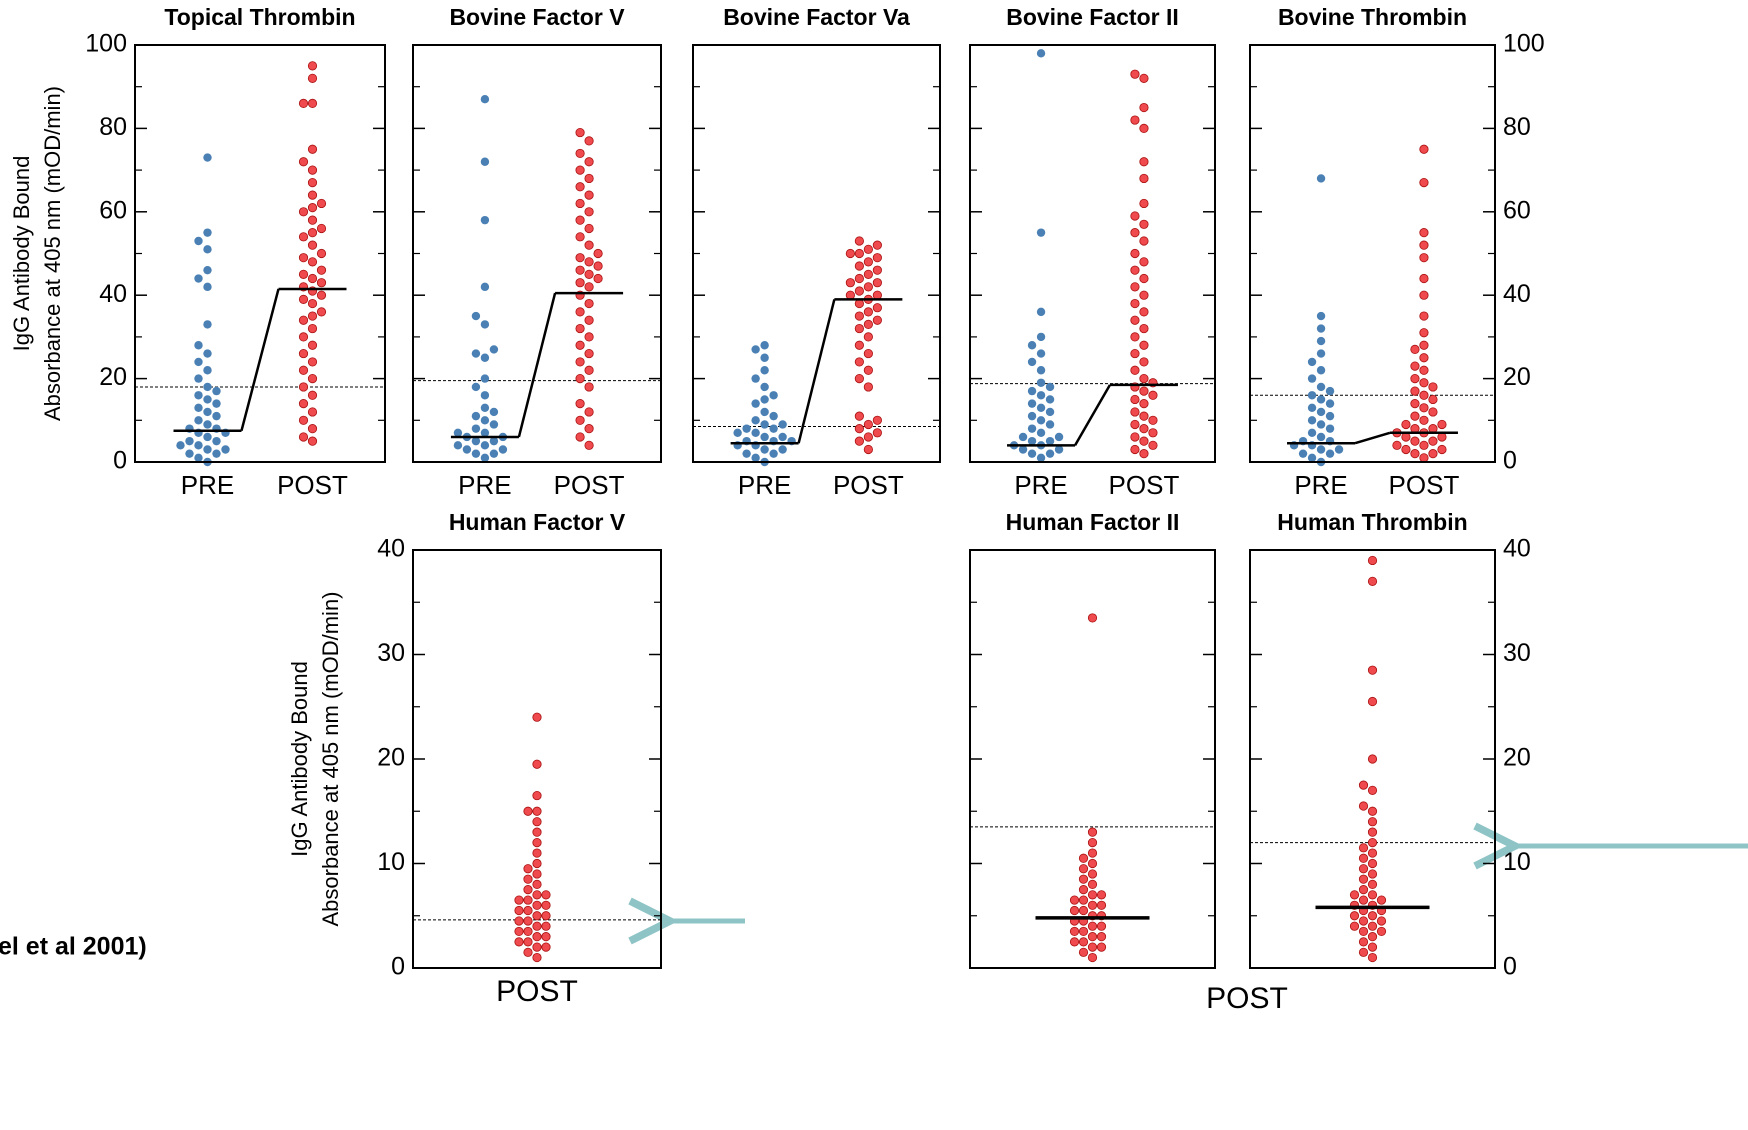 The width and height of the screenshot is (1748, 1130). I want to click on x-tick-label: POST, so click(589, 485).